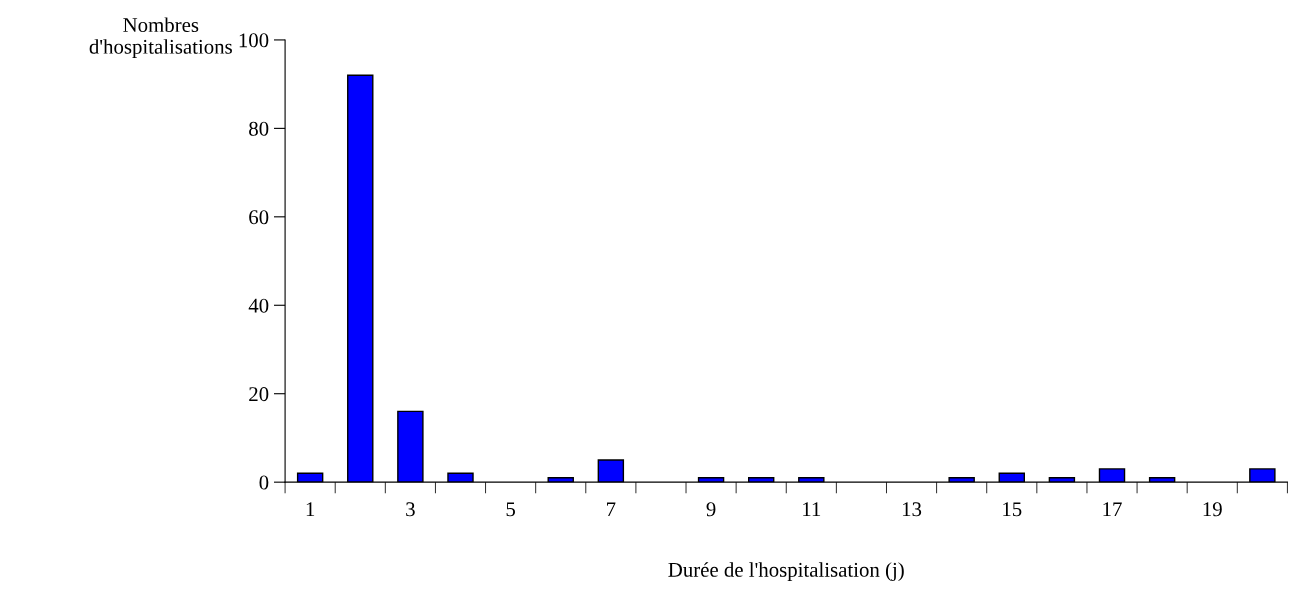 This screenshot has width=1290, height=596. I want to click on y-tick-label: 100, so click(254, 40).